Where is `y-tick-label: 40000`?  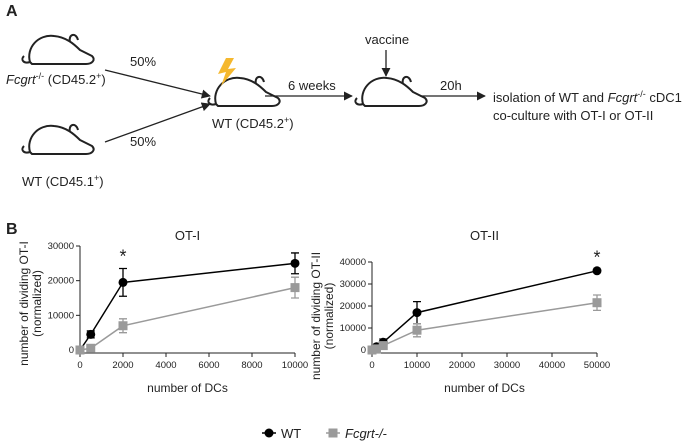
y-tick-label: 40000 is located at coordinates (353, 262).